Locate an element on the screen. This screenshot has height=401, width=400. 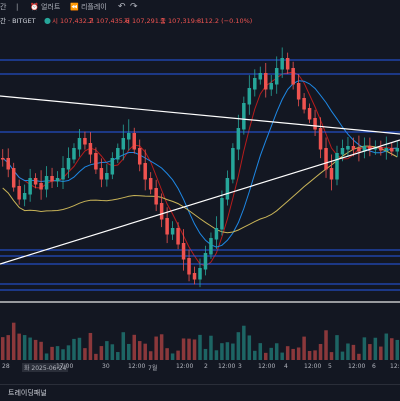
alarm-icon: ⏰ is located at coordinates (34, 7).